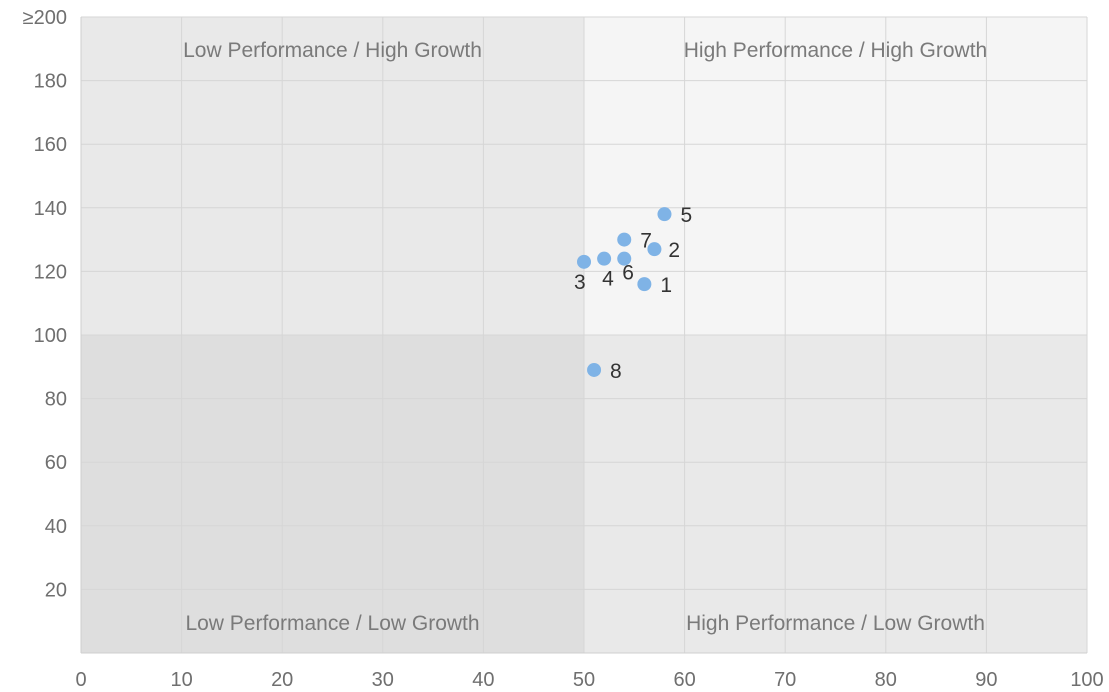 This screenshot has width=1109, height=692. Describe the element at coordinates (56, 527) in the screenshot. I see `y-tick-label: 40` at that location.